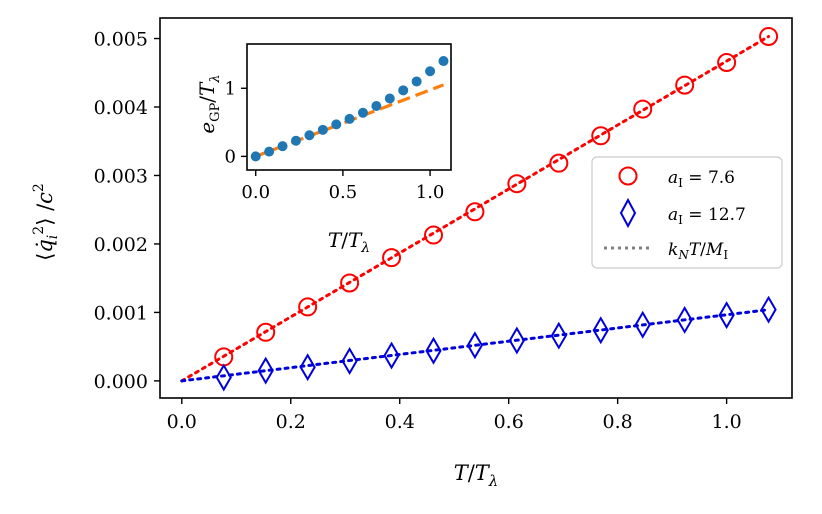 The image size is (822, 514). What do you see at coordinates (291, 422) in the screenshot?
I see `x-tick-label: 0.2` at bounding box center [291, 422].